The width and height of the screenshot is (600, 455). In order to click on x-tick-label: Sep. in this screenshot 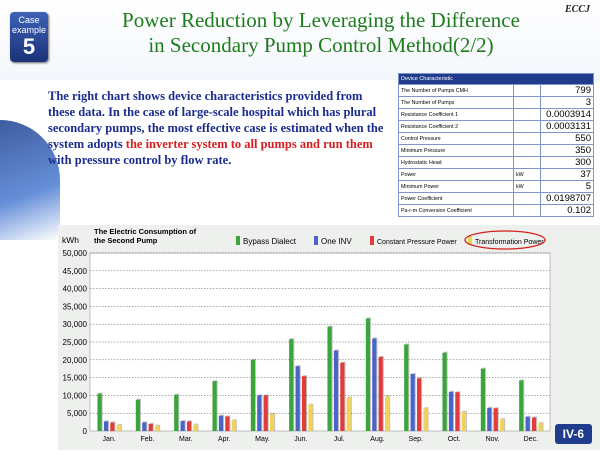, I will do `click(416, 439)`.